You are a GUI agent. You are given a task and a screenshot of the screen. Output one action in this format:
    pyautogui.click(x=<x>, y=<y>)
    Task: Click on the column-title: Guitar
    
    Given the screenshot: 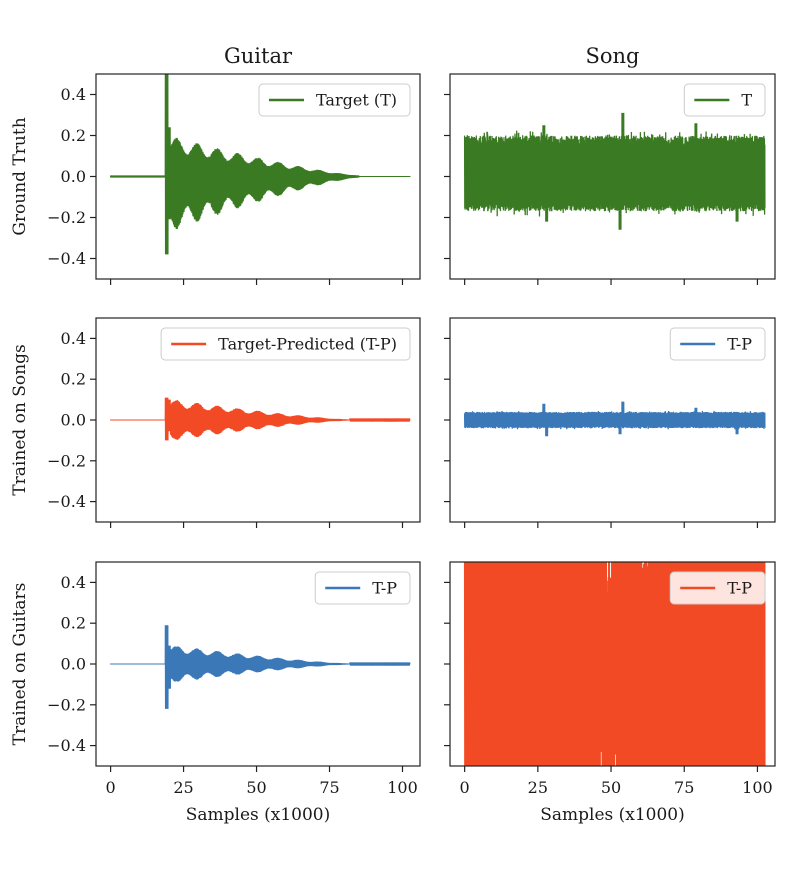 What is the action you would take?
    pyautogui.click(x=258, y=56)
    